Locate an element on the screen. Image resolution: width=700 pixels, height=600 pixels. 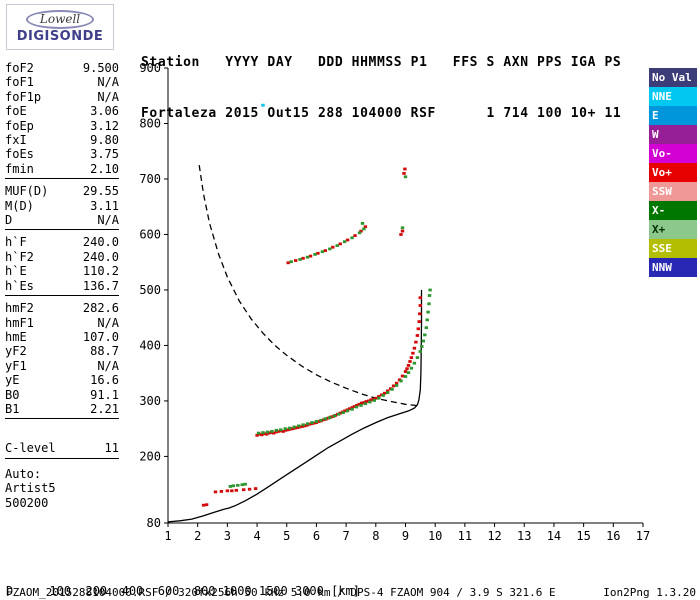
svg-text: 2 is located at coordinates (197, 536).